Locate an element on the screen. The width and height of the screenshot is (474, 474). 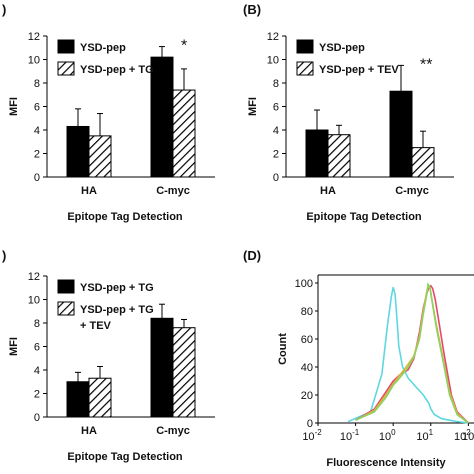
p2-y-tick-label: 10 is located at coordinates (34, 301).